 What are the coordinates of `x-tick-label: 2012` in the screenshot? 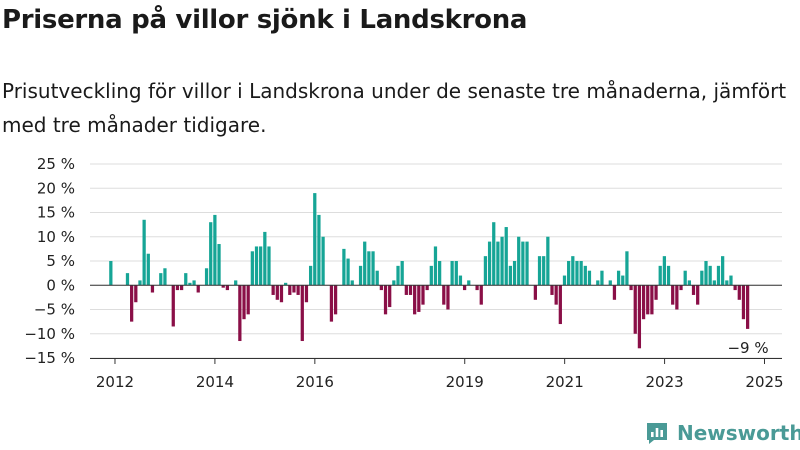 It's located at (115, 382).